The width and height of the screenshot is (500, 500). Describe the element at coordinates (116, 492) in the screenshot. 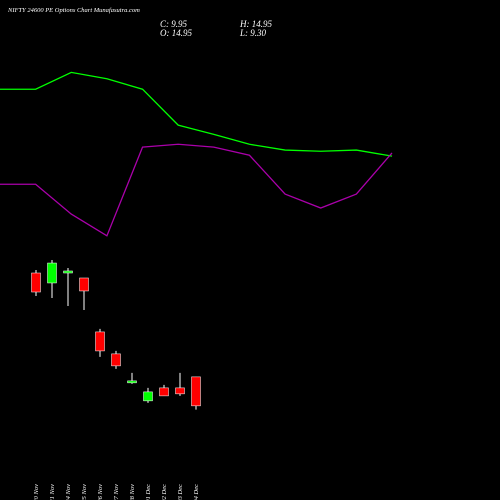

I see `x-tick-label: 27 Nov` at that location.